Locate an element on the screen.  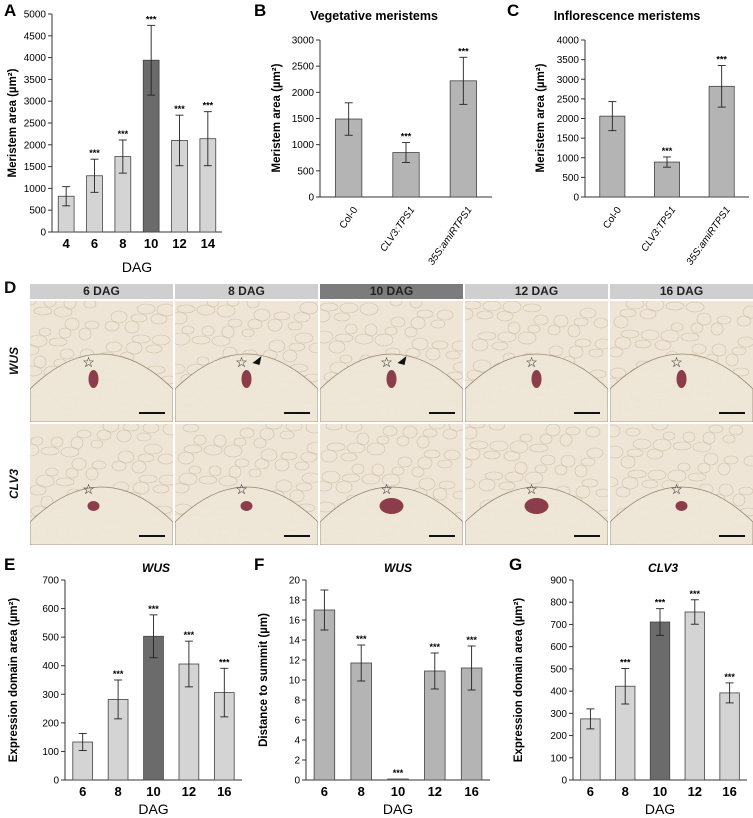
y-tick-label: 2500 is located at coordinates (568, 99).